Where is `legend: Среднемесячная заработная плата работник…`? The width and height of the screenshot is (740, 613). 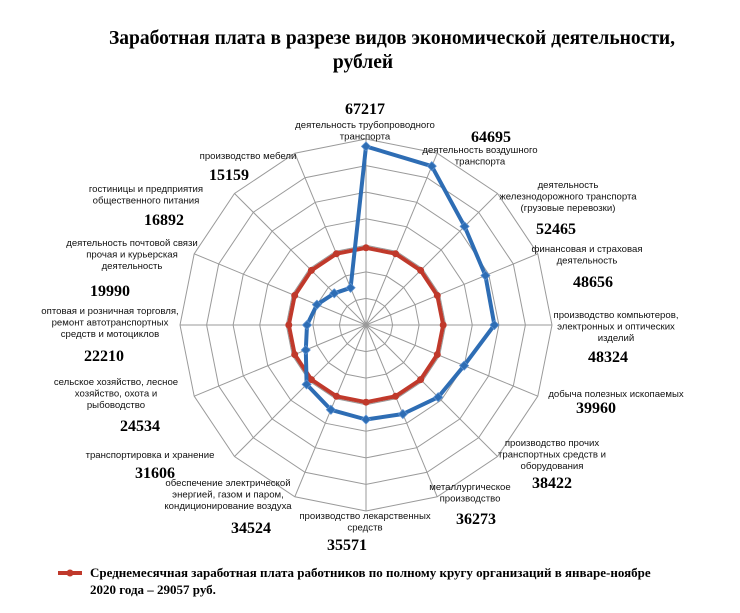
legend: Среднемесячная заработная плата работник… is located at coordinates (354, 581).